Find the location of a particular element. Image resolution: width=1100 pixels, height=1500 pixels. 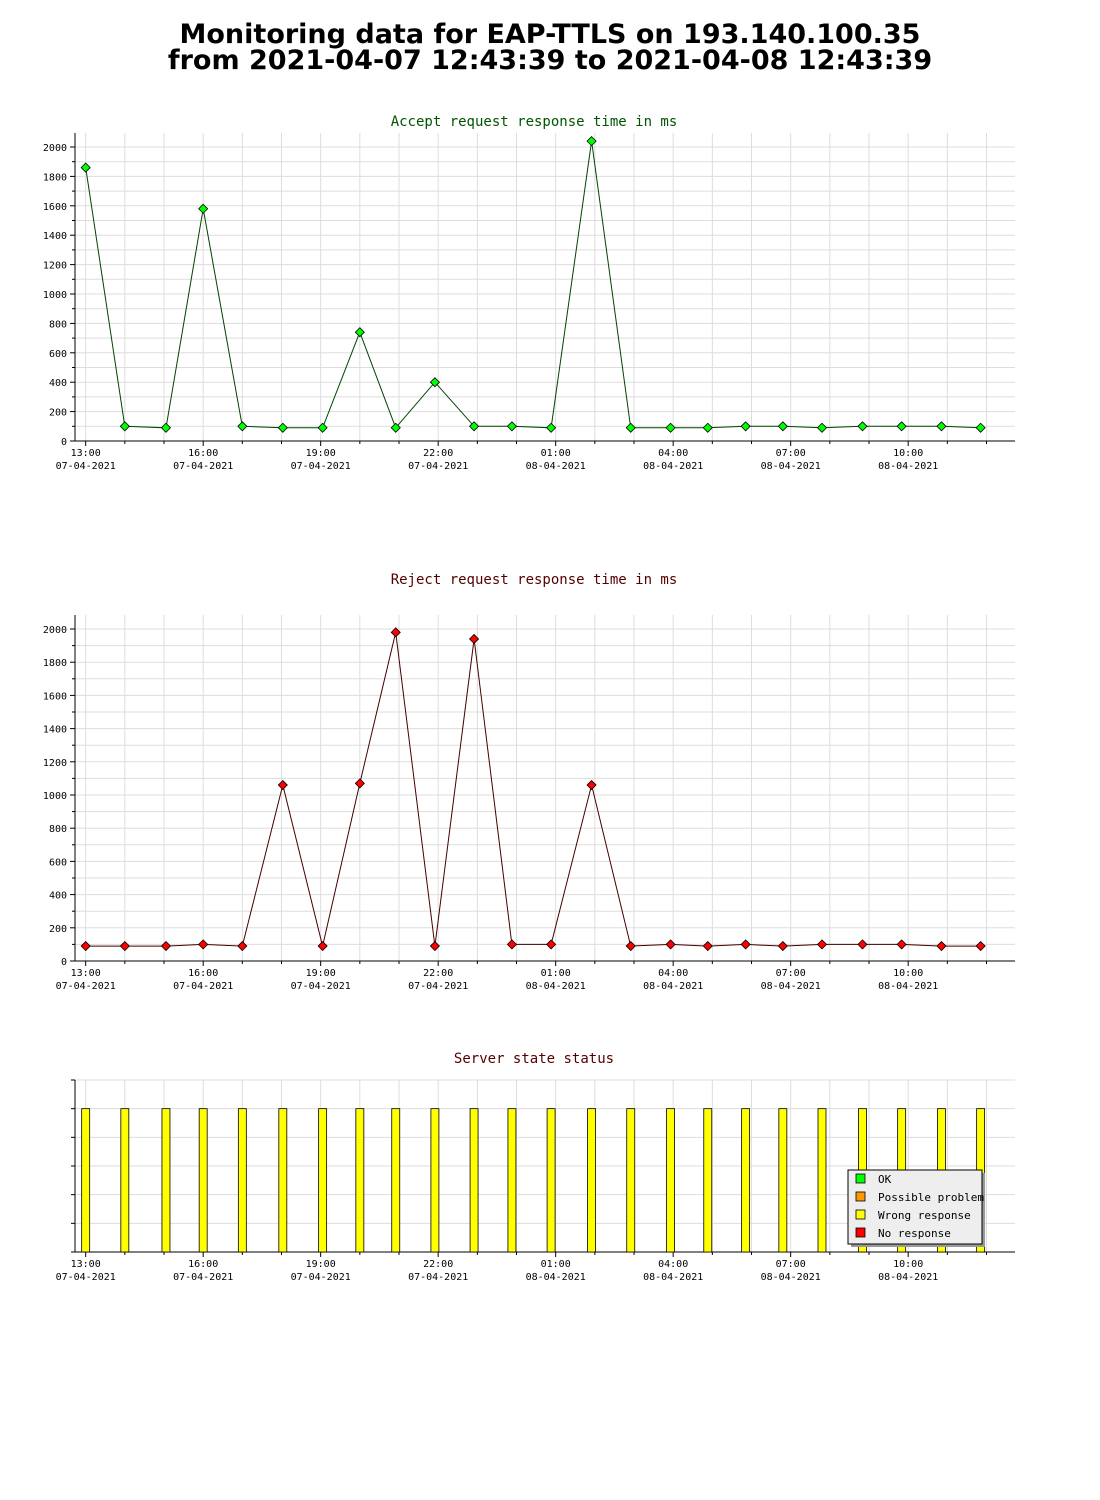

reject-x-tick-time: 13:00 is located at coordinates (86, 973).